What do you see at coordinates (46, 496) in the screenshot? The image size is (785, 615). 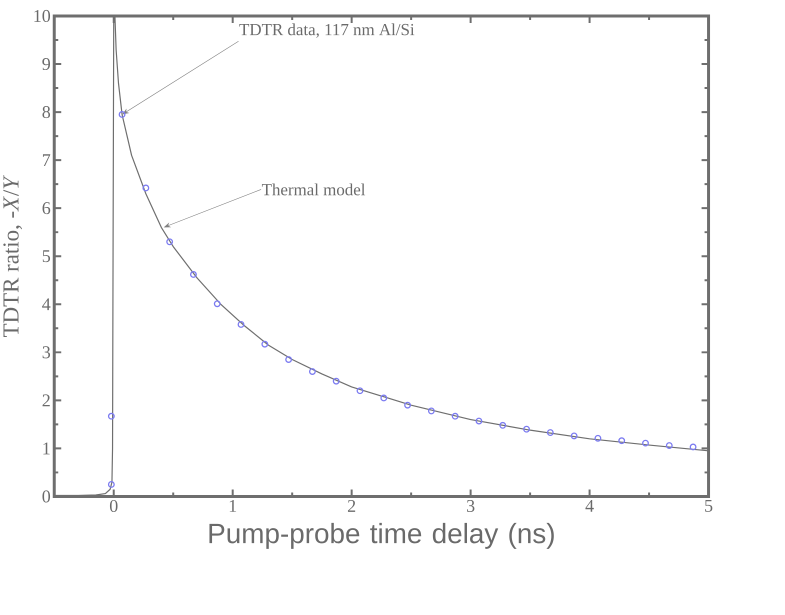 I see `y-tick-label: 0` at bounding box center [46, 496].